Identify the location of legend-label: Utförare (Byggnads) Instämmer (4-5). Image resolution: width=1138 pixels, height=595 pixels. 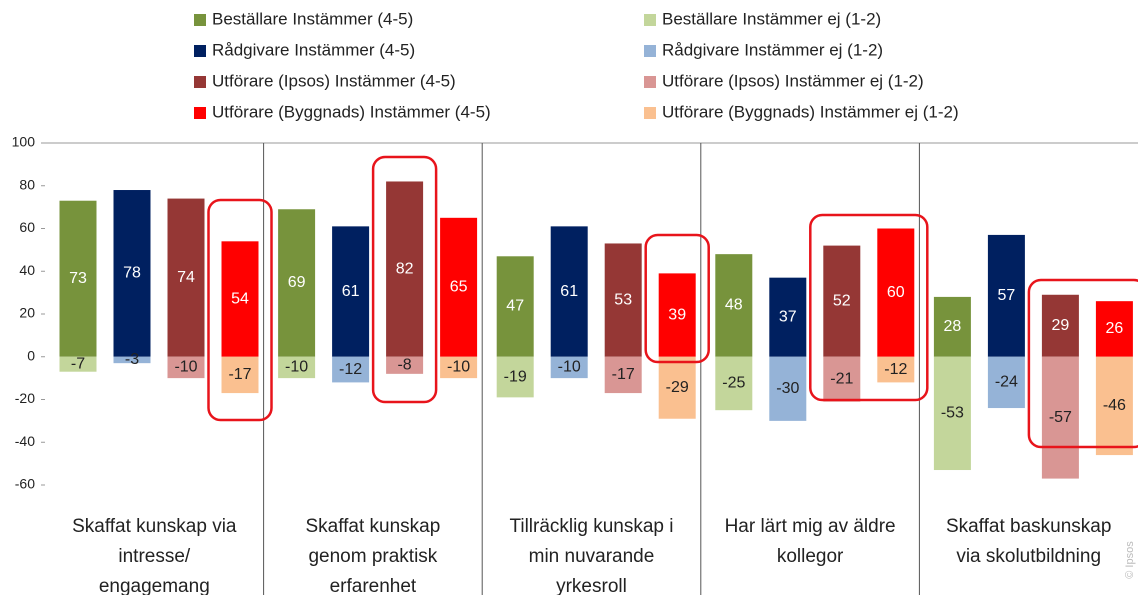
(351, 111).